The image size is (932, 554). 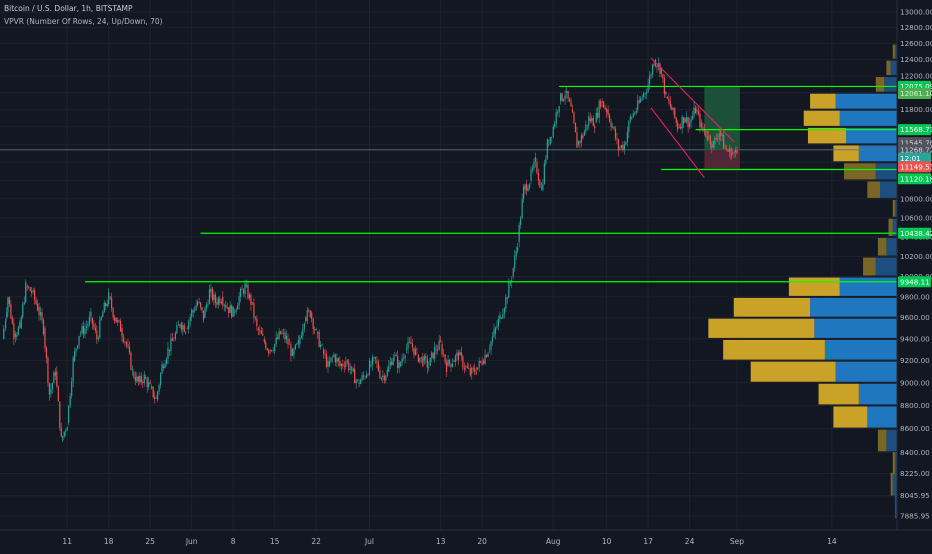 I want to click on time-tick-label: Sep, so click(x=737, y=541).